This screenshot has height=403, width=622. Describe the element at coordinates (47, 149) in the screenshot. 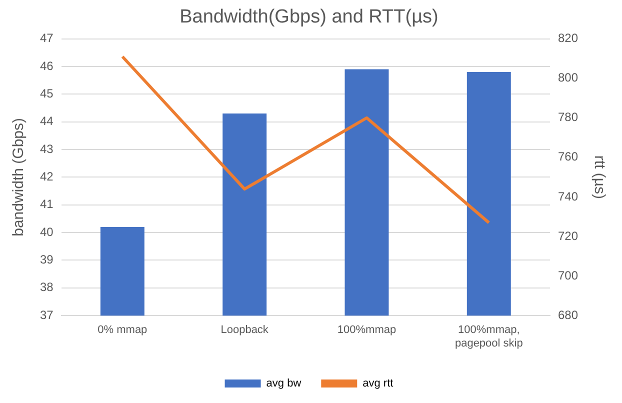

I see `y-tick-label: 43` at that location.